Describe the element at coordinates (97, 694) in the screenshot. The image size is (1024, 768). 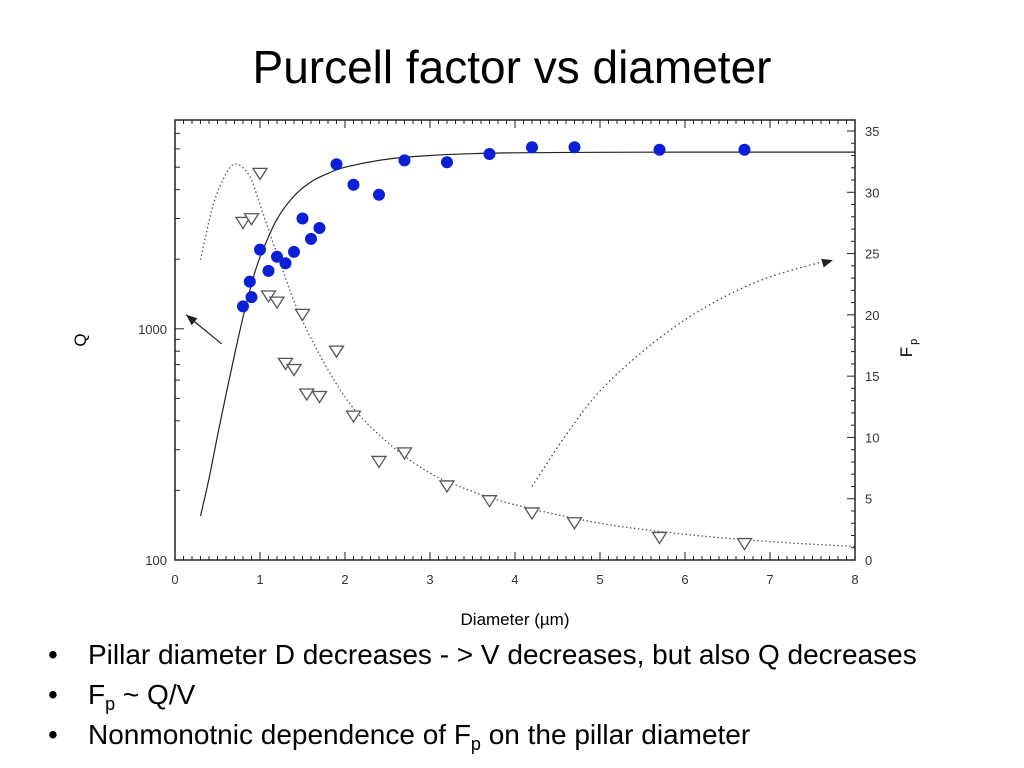
I see `bullet-text-pre: F` at that location.